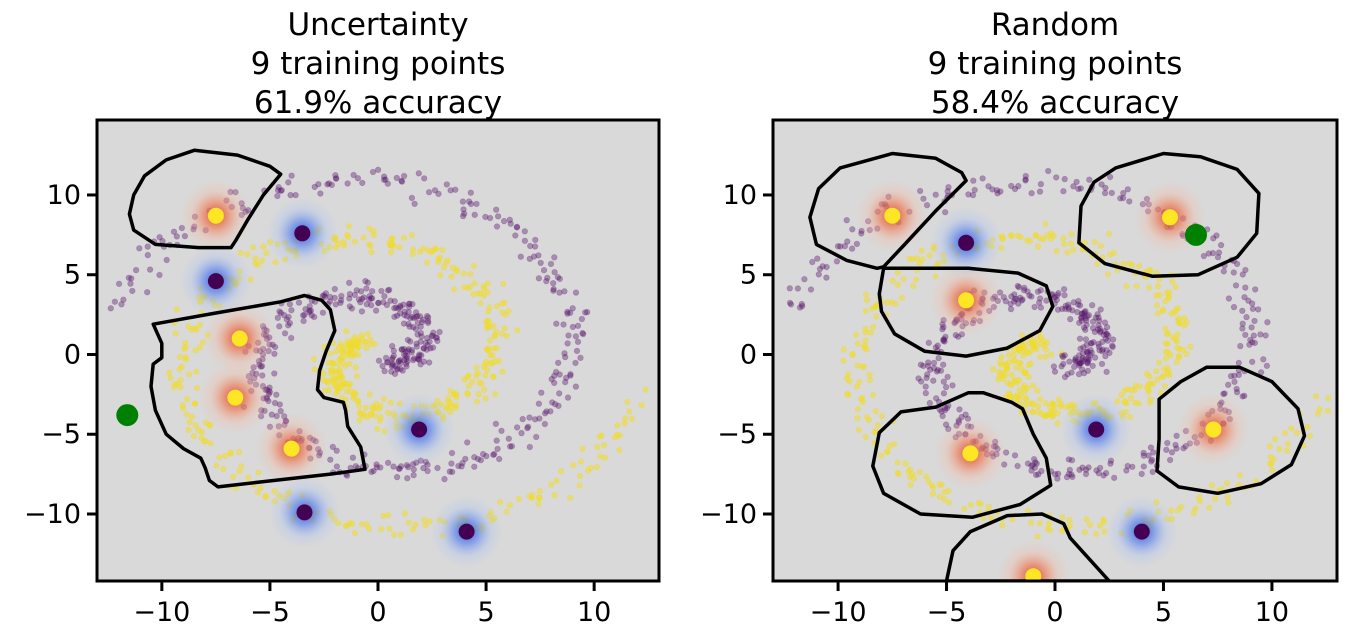 This screenshot has width=1345, height=643. Describe the element at coordinates (728, 514) in the screenshot. I see `y-tick-label: −10` at that location.